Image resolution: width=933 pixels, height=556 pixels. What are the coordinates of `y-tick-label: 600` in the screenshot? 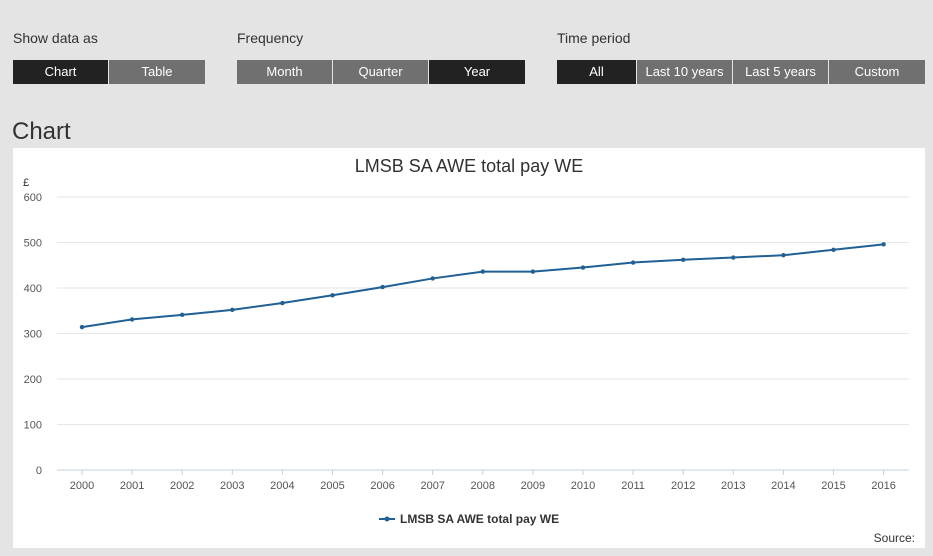 It's located at (33, 198).